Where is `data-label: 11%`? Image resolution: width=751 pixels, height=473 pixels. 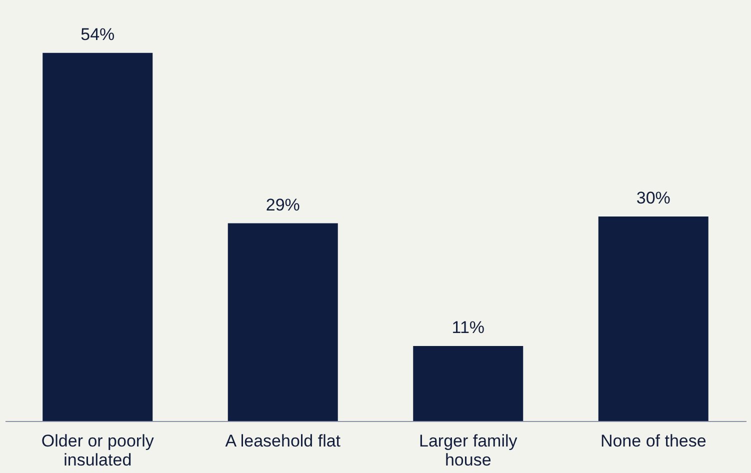 data-label: 11% is located at coordinates (468, 328).